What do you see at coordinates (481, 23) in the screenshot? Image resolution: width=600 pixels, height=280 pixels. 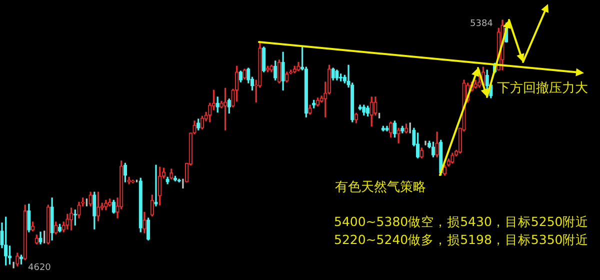 I see `annotation: 5384` at bounding box center [481, 23].